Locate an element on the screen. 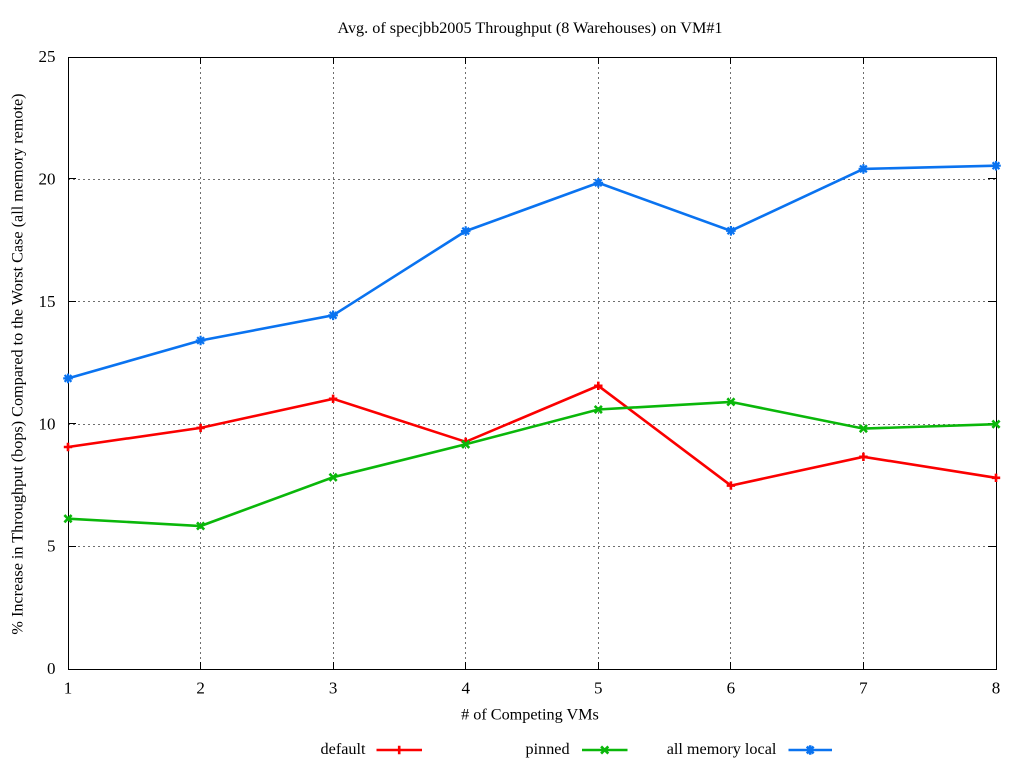  svg-text: 15 is located at coordinates (47, 301).